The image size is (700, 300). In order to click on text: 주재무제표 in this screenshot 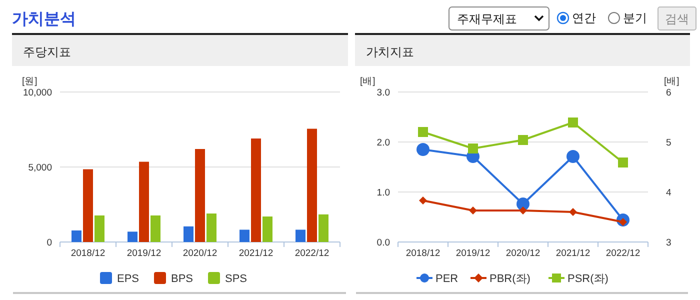, I will do `click(487, 19)`.